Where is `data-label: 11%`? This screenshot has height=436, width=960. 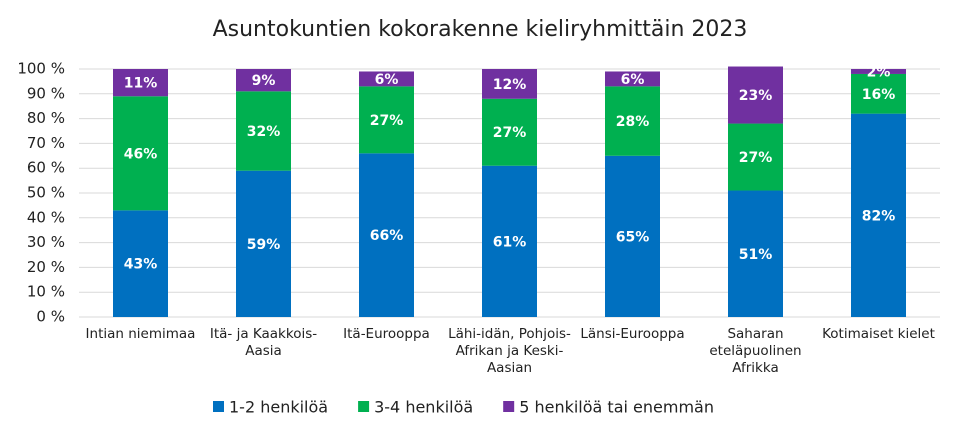 data-label: 11% is located at coordinates (141, 84).